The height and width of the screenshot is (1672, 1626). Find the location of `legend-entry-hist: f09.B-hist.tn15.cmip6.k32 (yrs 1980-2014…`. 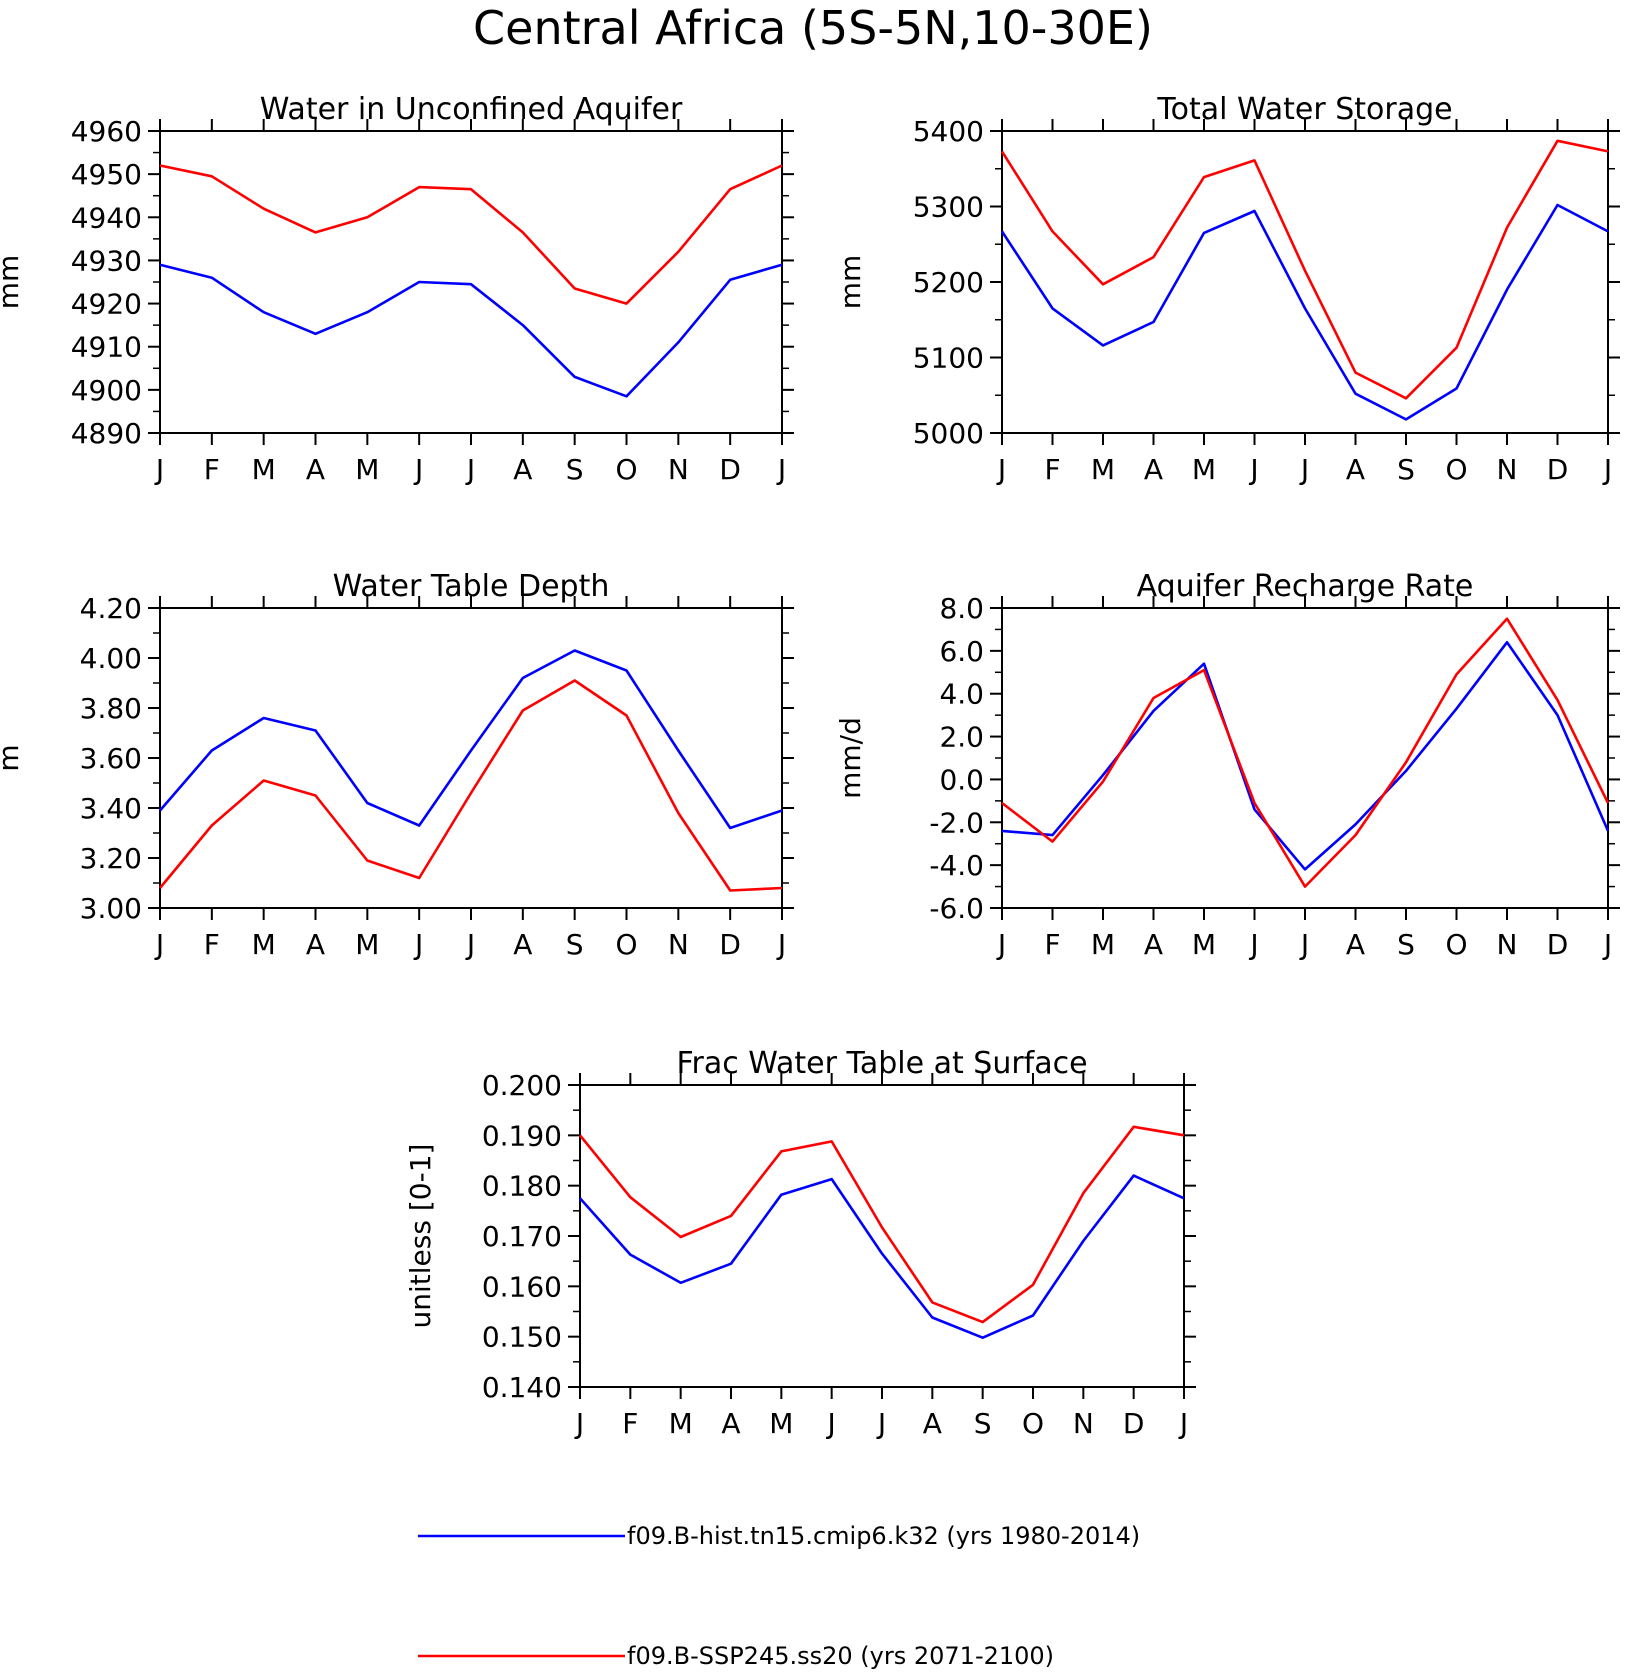

legend-entry-hist: f09.B-hist.tn15.cmip6.k32 (yrs 1980-2014… is located at coordinates (779, 1536).